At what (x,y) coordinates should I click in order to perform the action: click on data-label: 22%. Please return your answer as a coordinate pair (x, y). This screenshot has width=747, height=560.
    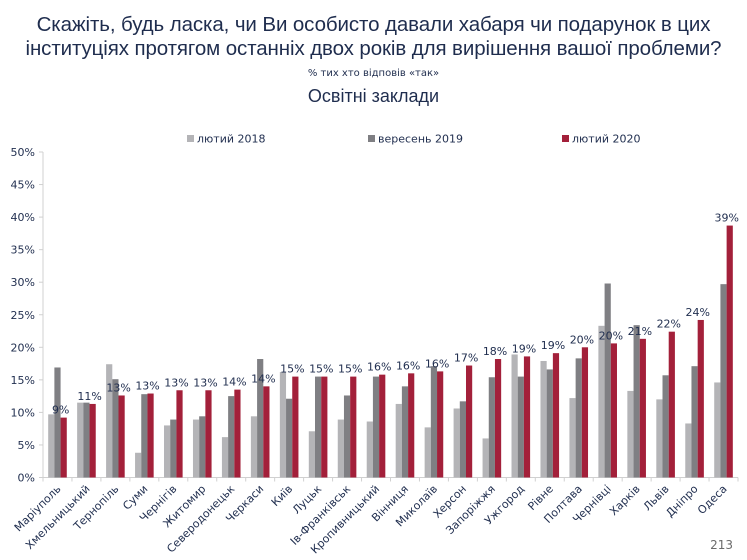
    Looking at the image, I should click on (669, 324).